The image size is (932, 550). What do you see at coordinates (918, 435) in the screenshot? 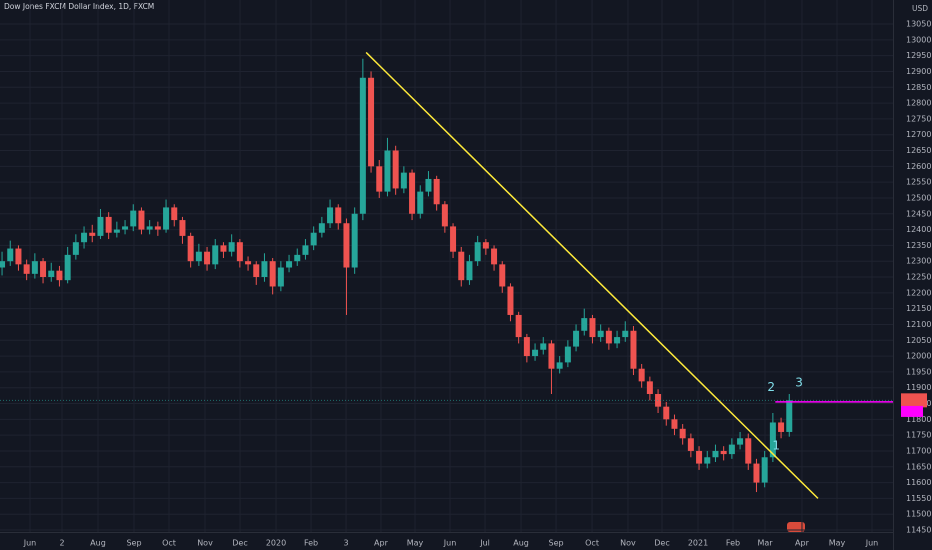
I see `y-tick-label: 11750` at bounding box center [918, 435].